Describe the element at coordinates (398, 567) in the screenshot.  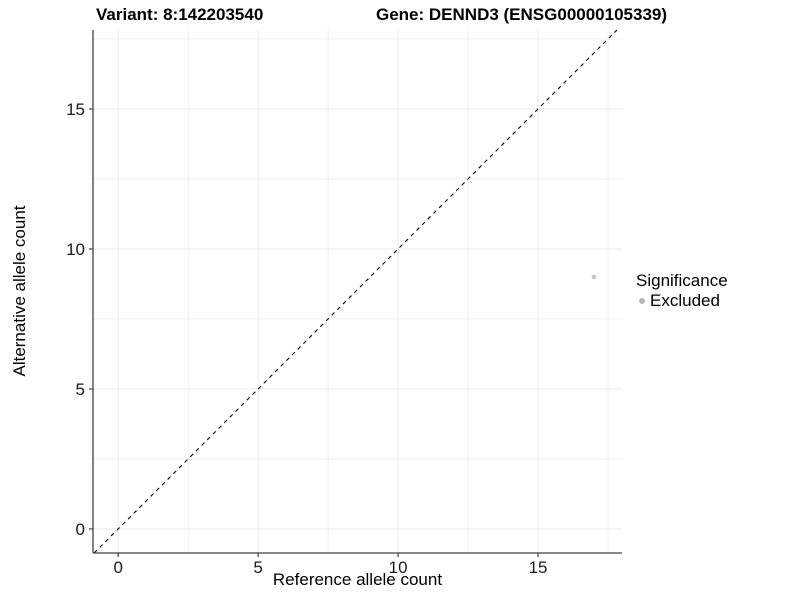
I see `x-tick-label: 10` at that location.